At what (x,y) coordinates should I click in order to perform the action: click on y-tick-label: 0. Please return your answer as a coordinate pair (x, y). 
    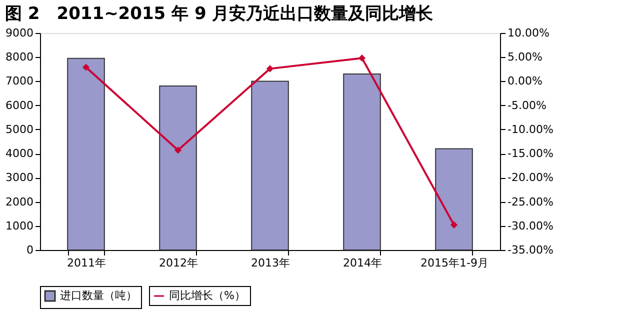
    Looking at the image, I should click on (30, 250).